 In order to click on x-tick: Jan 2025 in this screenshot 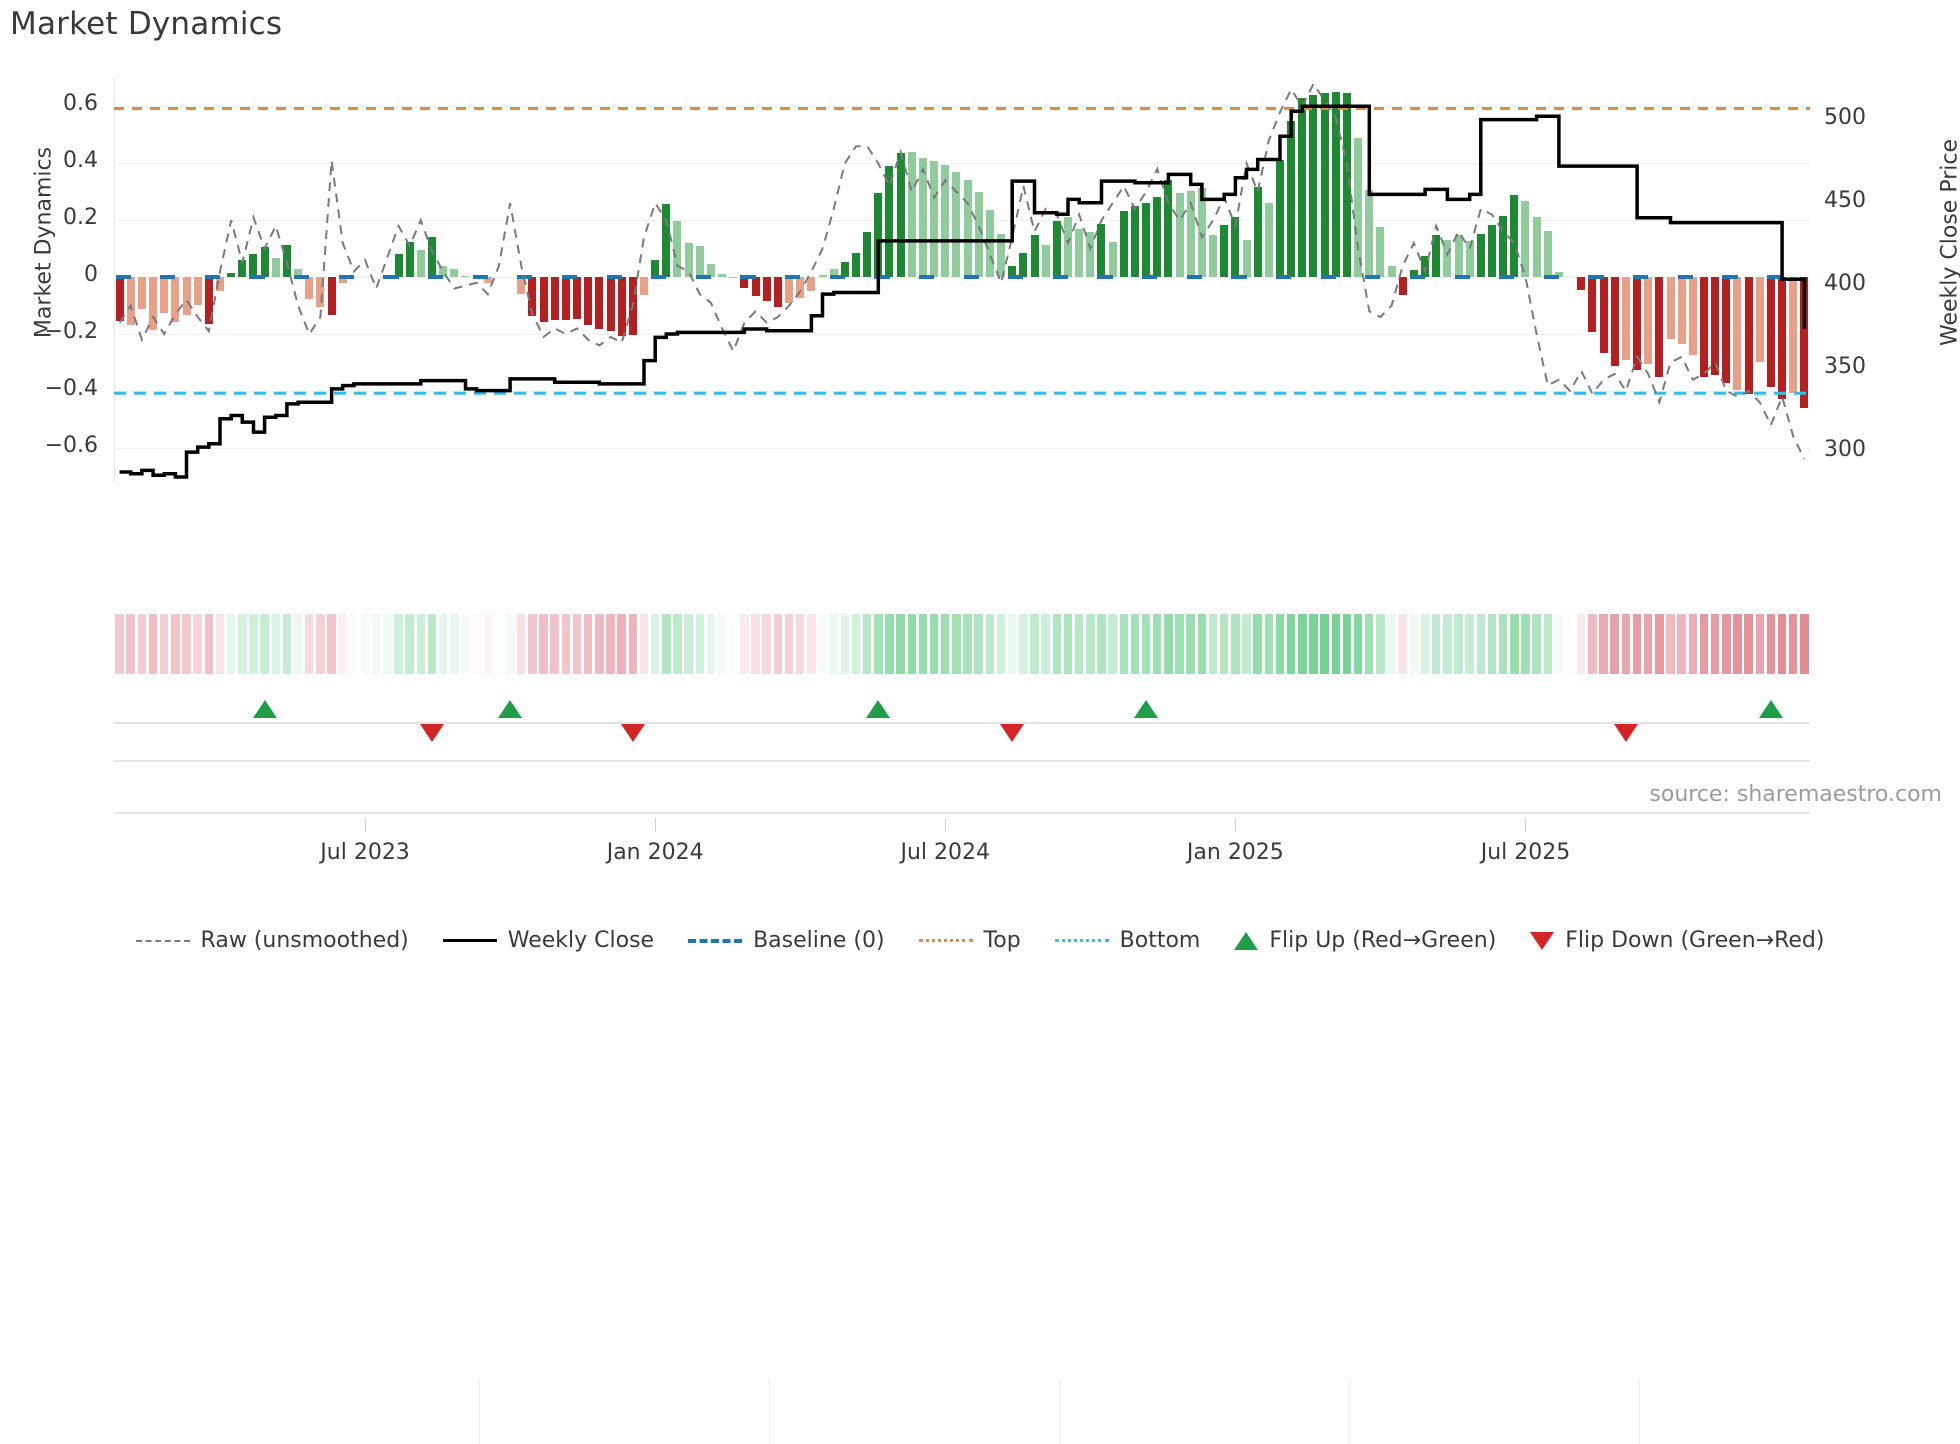, I will do `click(1235, 852)`.